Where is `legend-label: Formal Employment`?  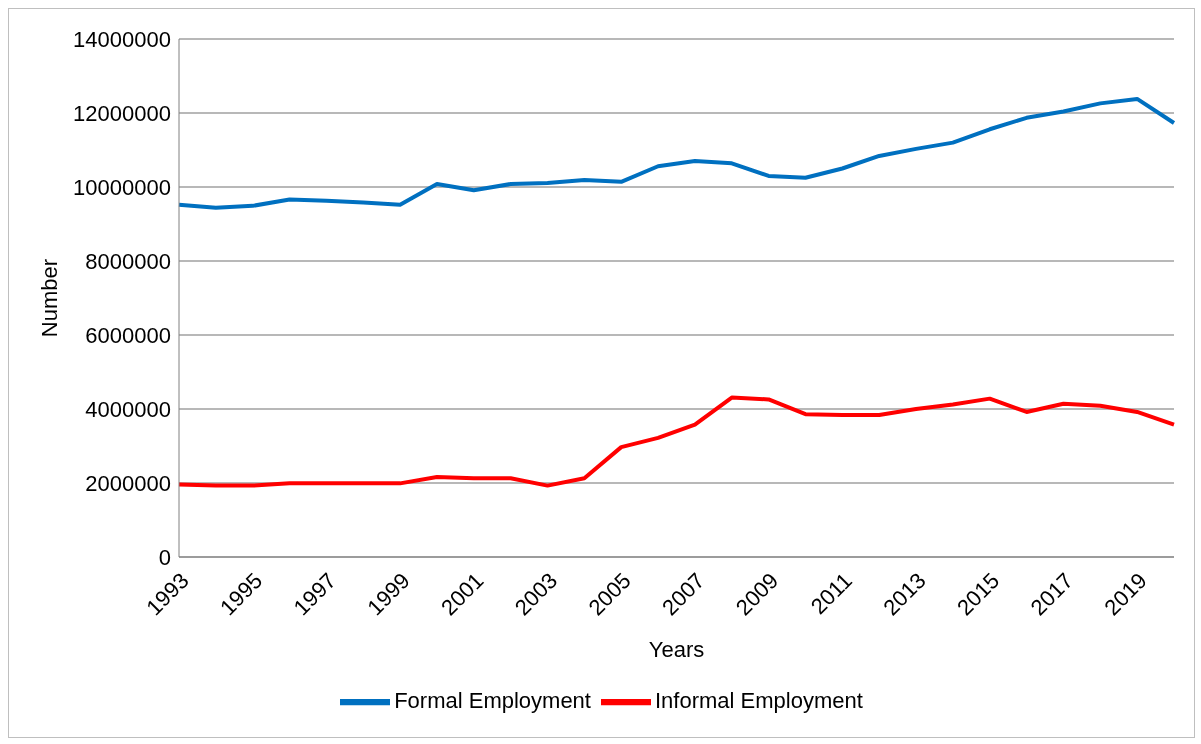 legend-label: Formal Employment is located at coordinates (492, 700).